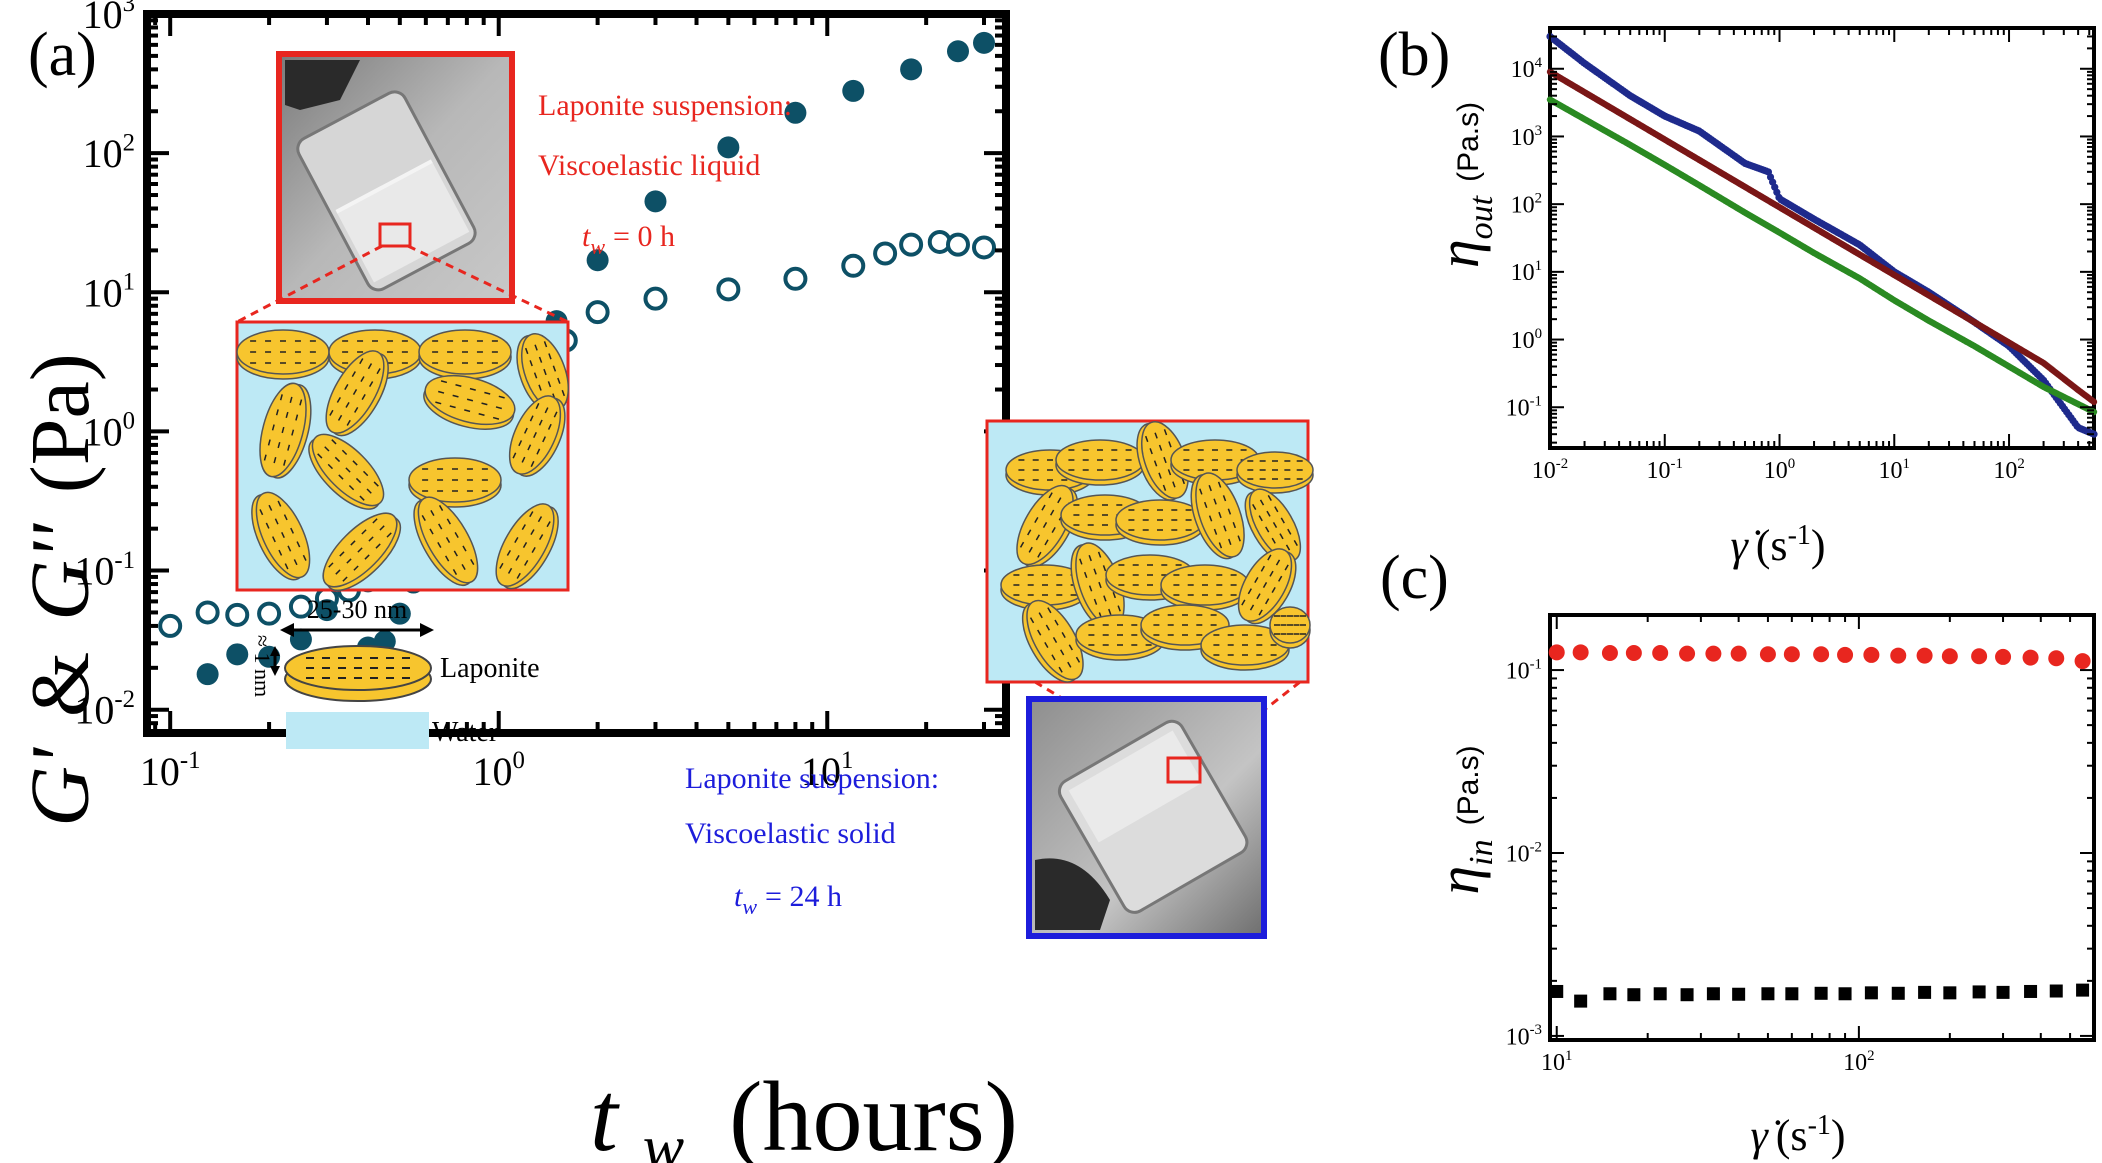  I want to click on panel-label-b: (b), so click(1414, 55).